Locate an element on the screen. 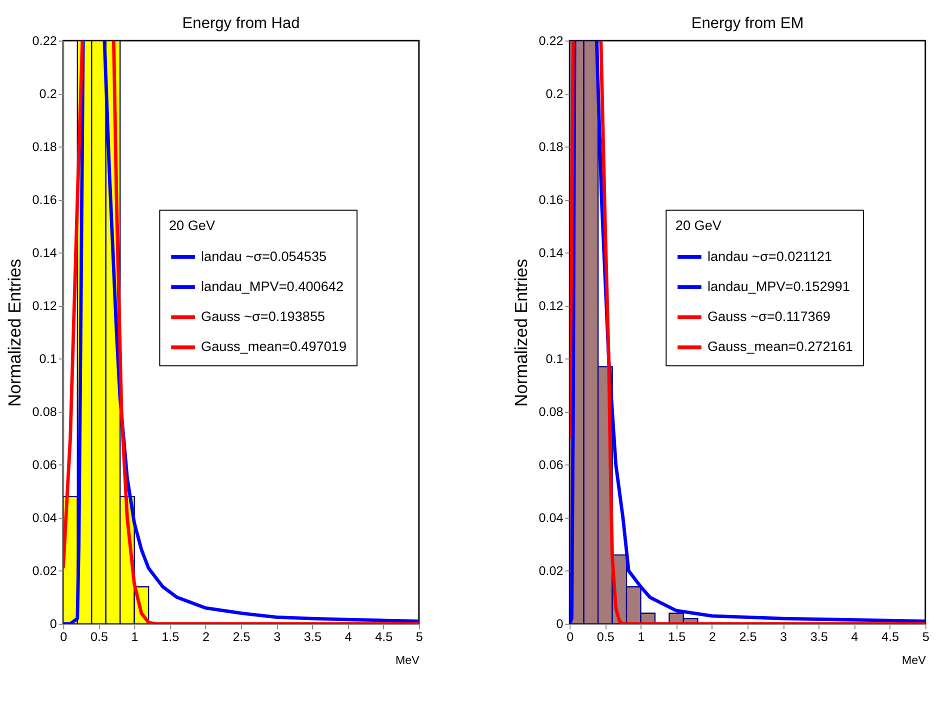  legend-label: landau ~σ=0.021121 is located at coordinates (769, 256).